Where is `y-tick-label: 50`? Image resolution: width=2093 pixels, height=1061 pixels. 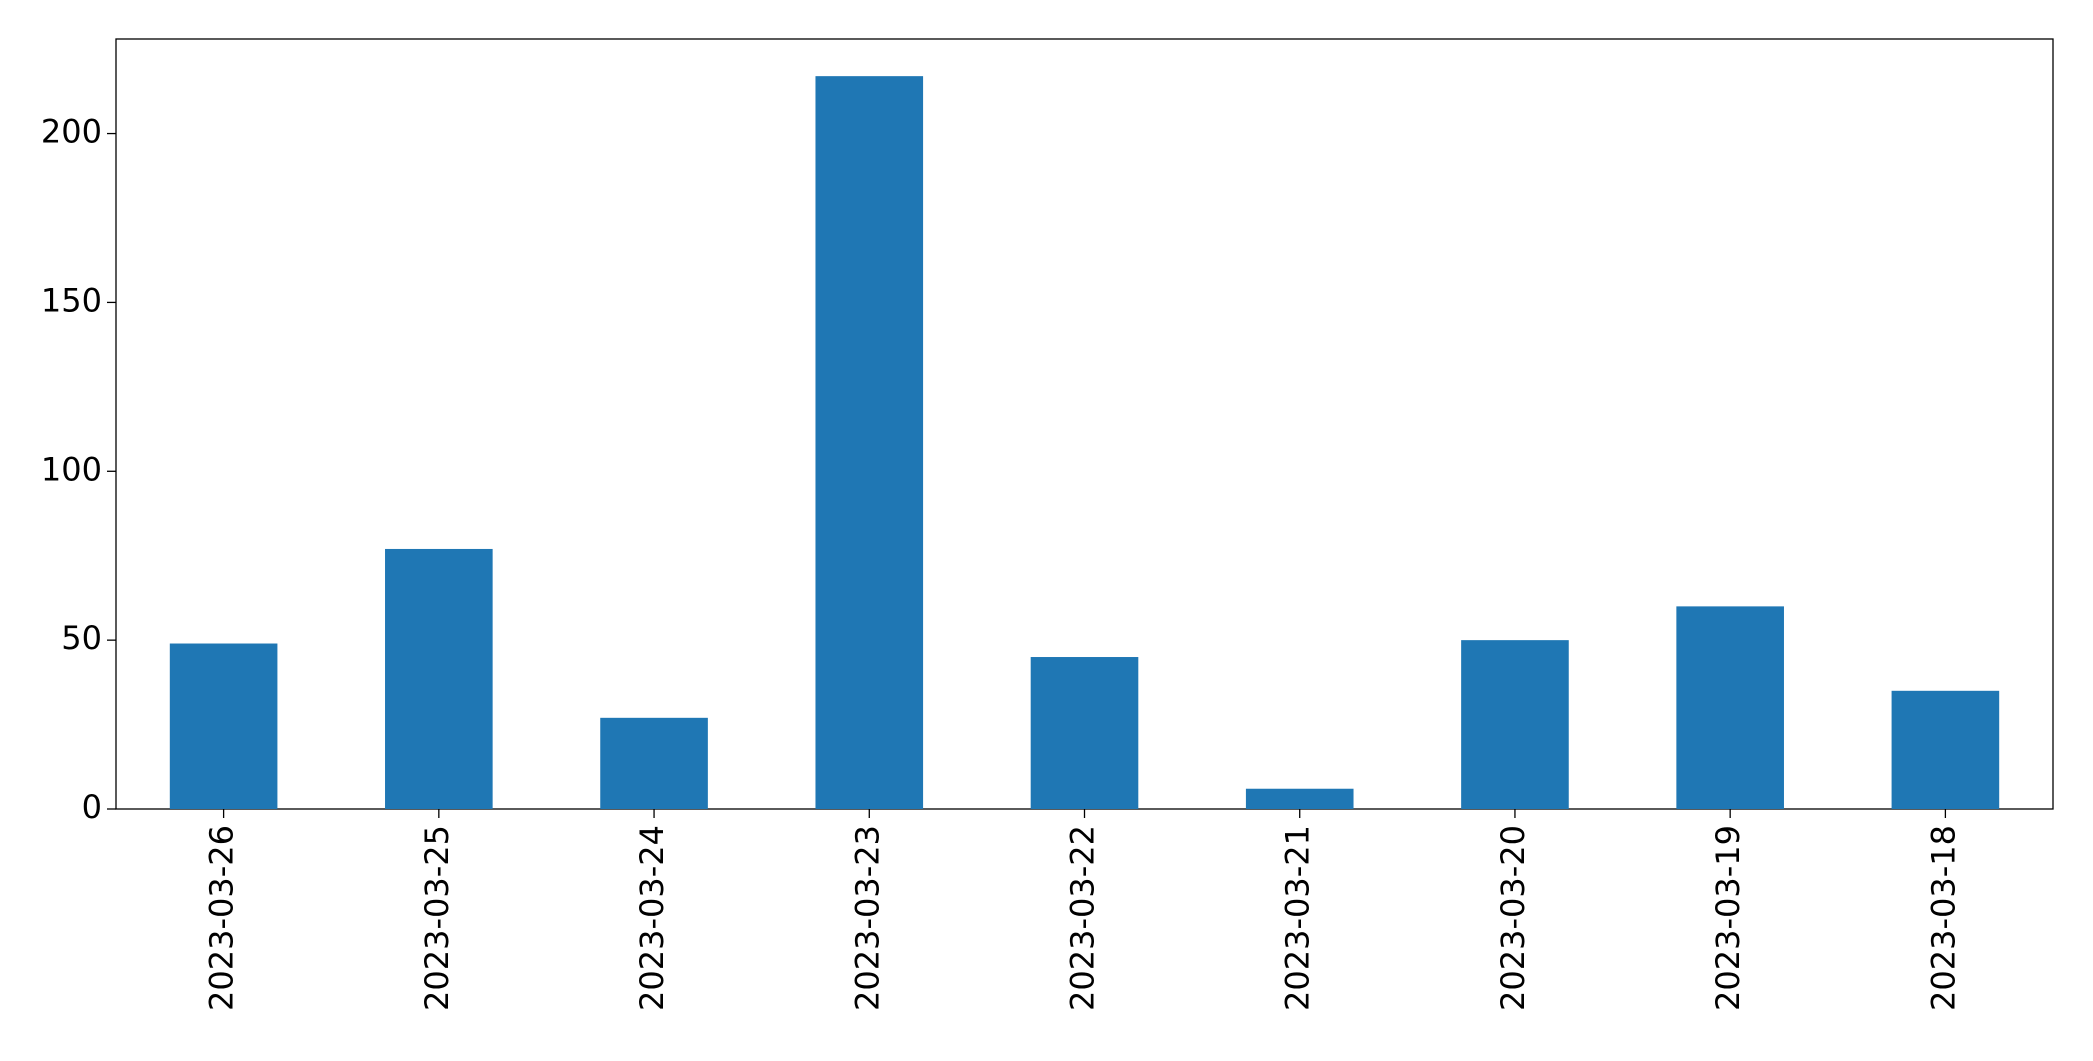
y-tick-label: 50 is located at coordinates (81, 638).